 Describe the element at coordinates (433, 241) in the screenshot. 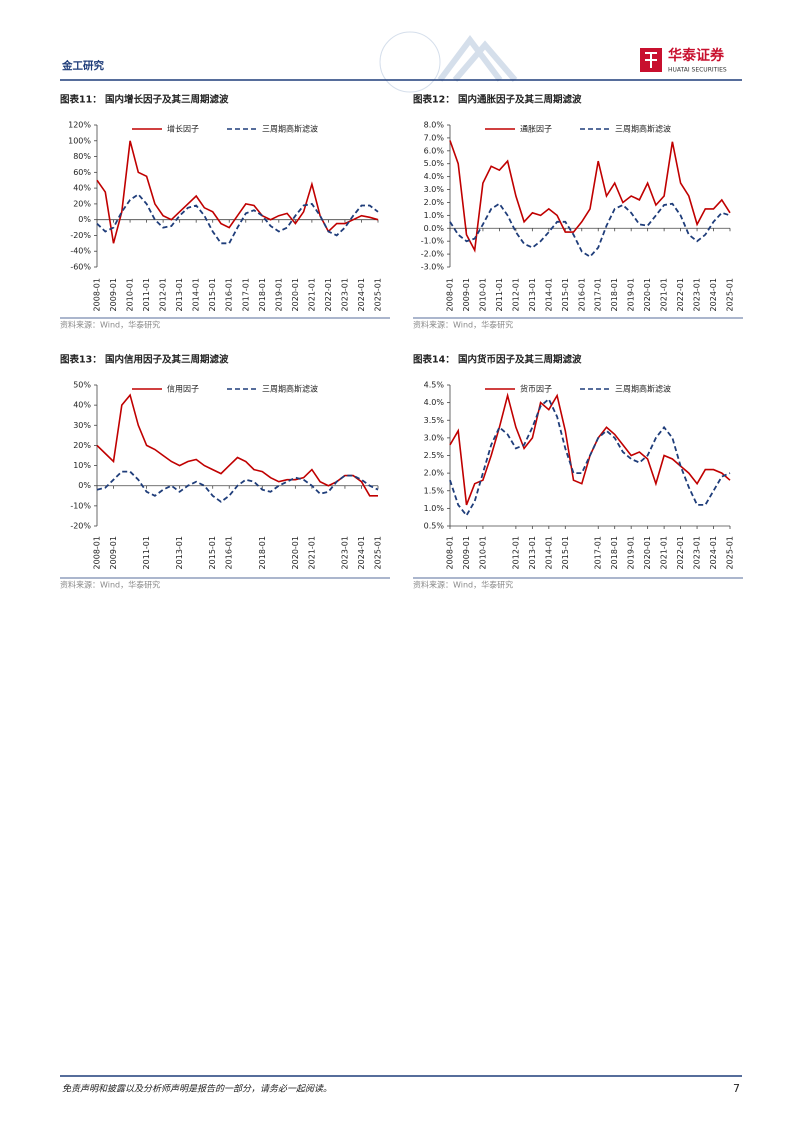

I see `y-tick-label: -1.0%` at that location.